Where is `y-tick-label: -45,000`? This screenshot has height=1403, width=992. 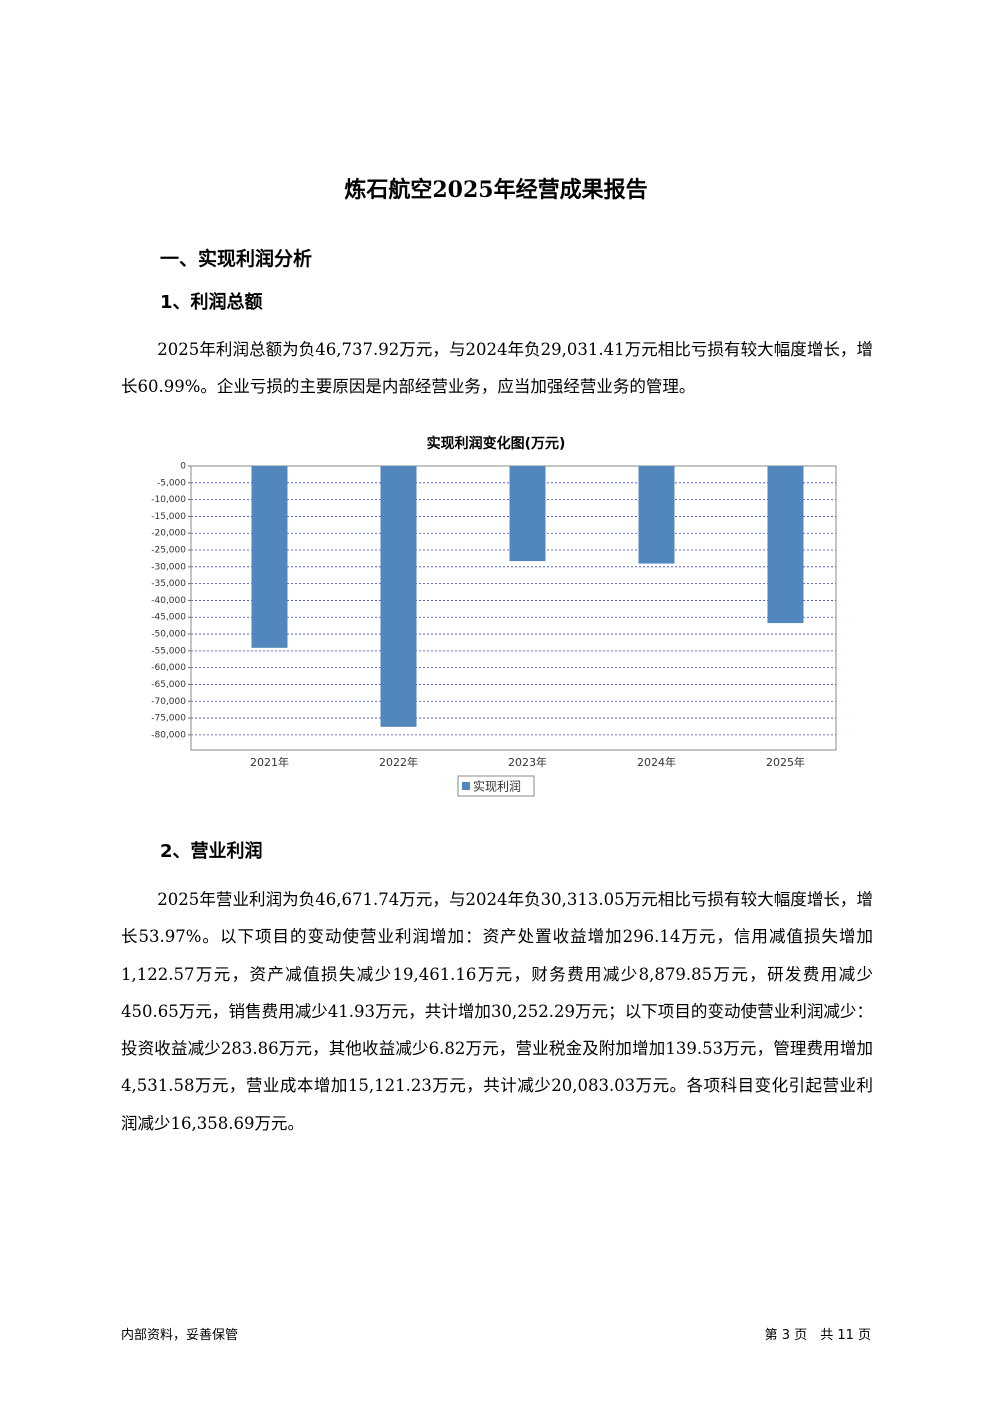
y-tick-label: -45,000 is located at coordinates (168, 618).